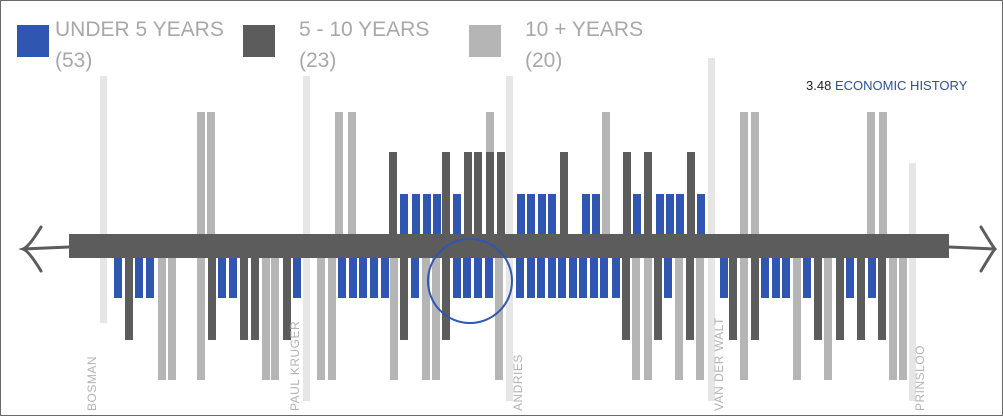 This screenshot has height=416, width=1003. What do you see at coordinates (972, 249) in the screenshot?
I see `right-arrow-icon` at bounding box center [972, 249].